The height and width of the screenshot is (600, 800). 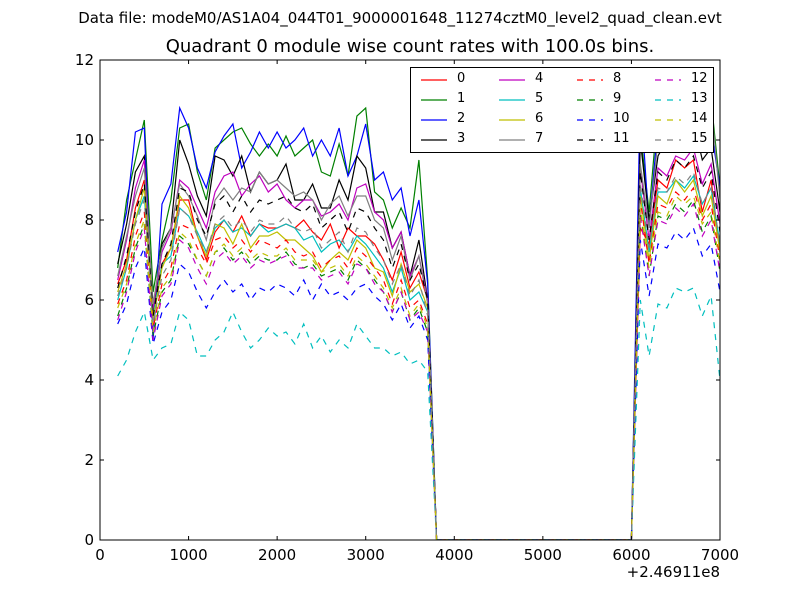 I want to click on x-tick-label: 5000, so click(x=543, y=555).